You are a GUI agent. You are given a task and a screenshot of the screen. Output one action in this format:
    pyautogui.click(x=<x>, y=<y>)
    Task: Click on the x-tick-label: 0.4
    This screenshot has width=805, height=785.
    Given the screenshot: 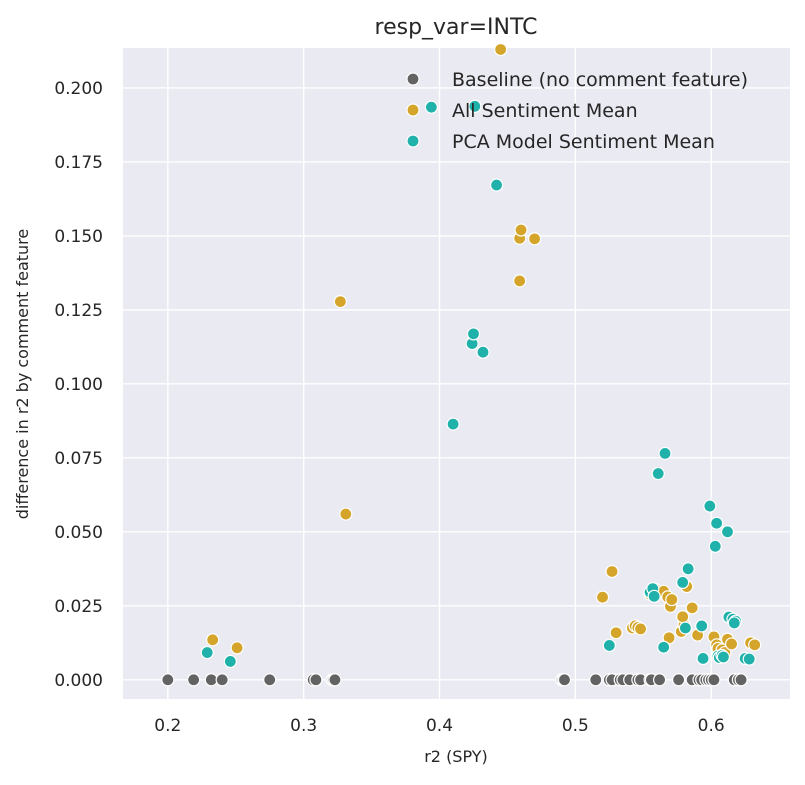 What is the action you would take?
    pyautogui.click(x=439, y=726)
    